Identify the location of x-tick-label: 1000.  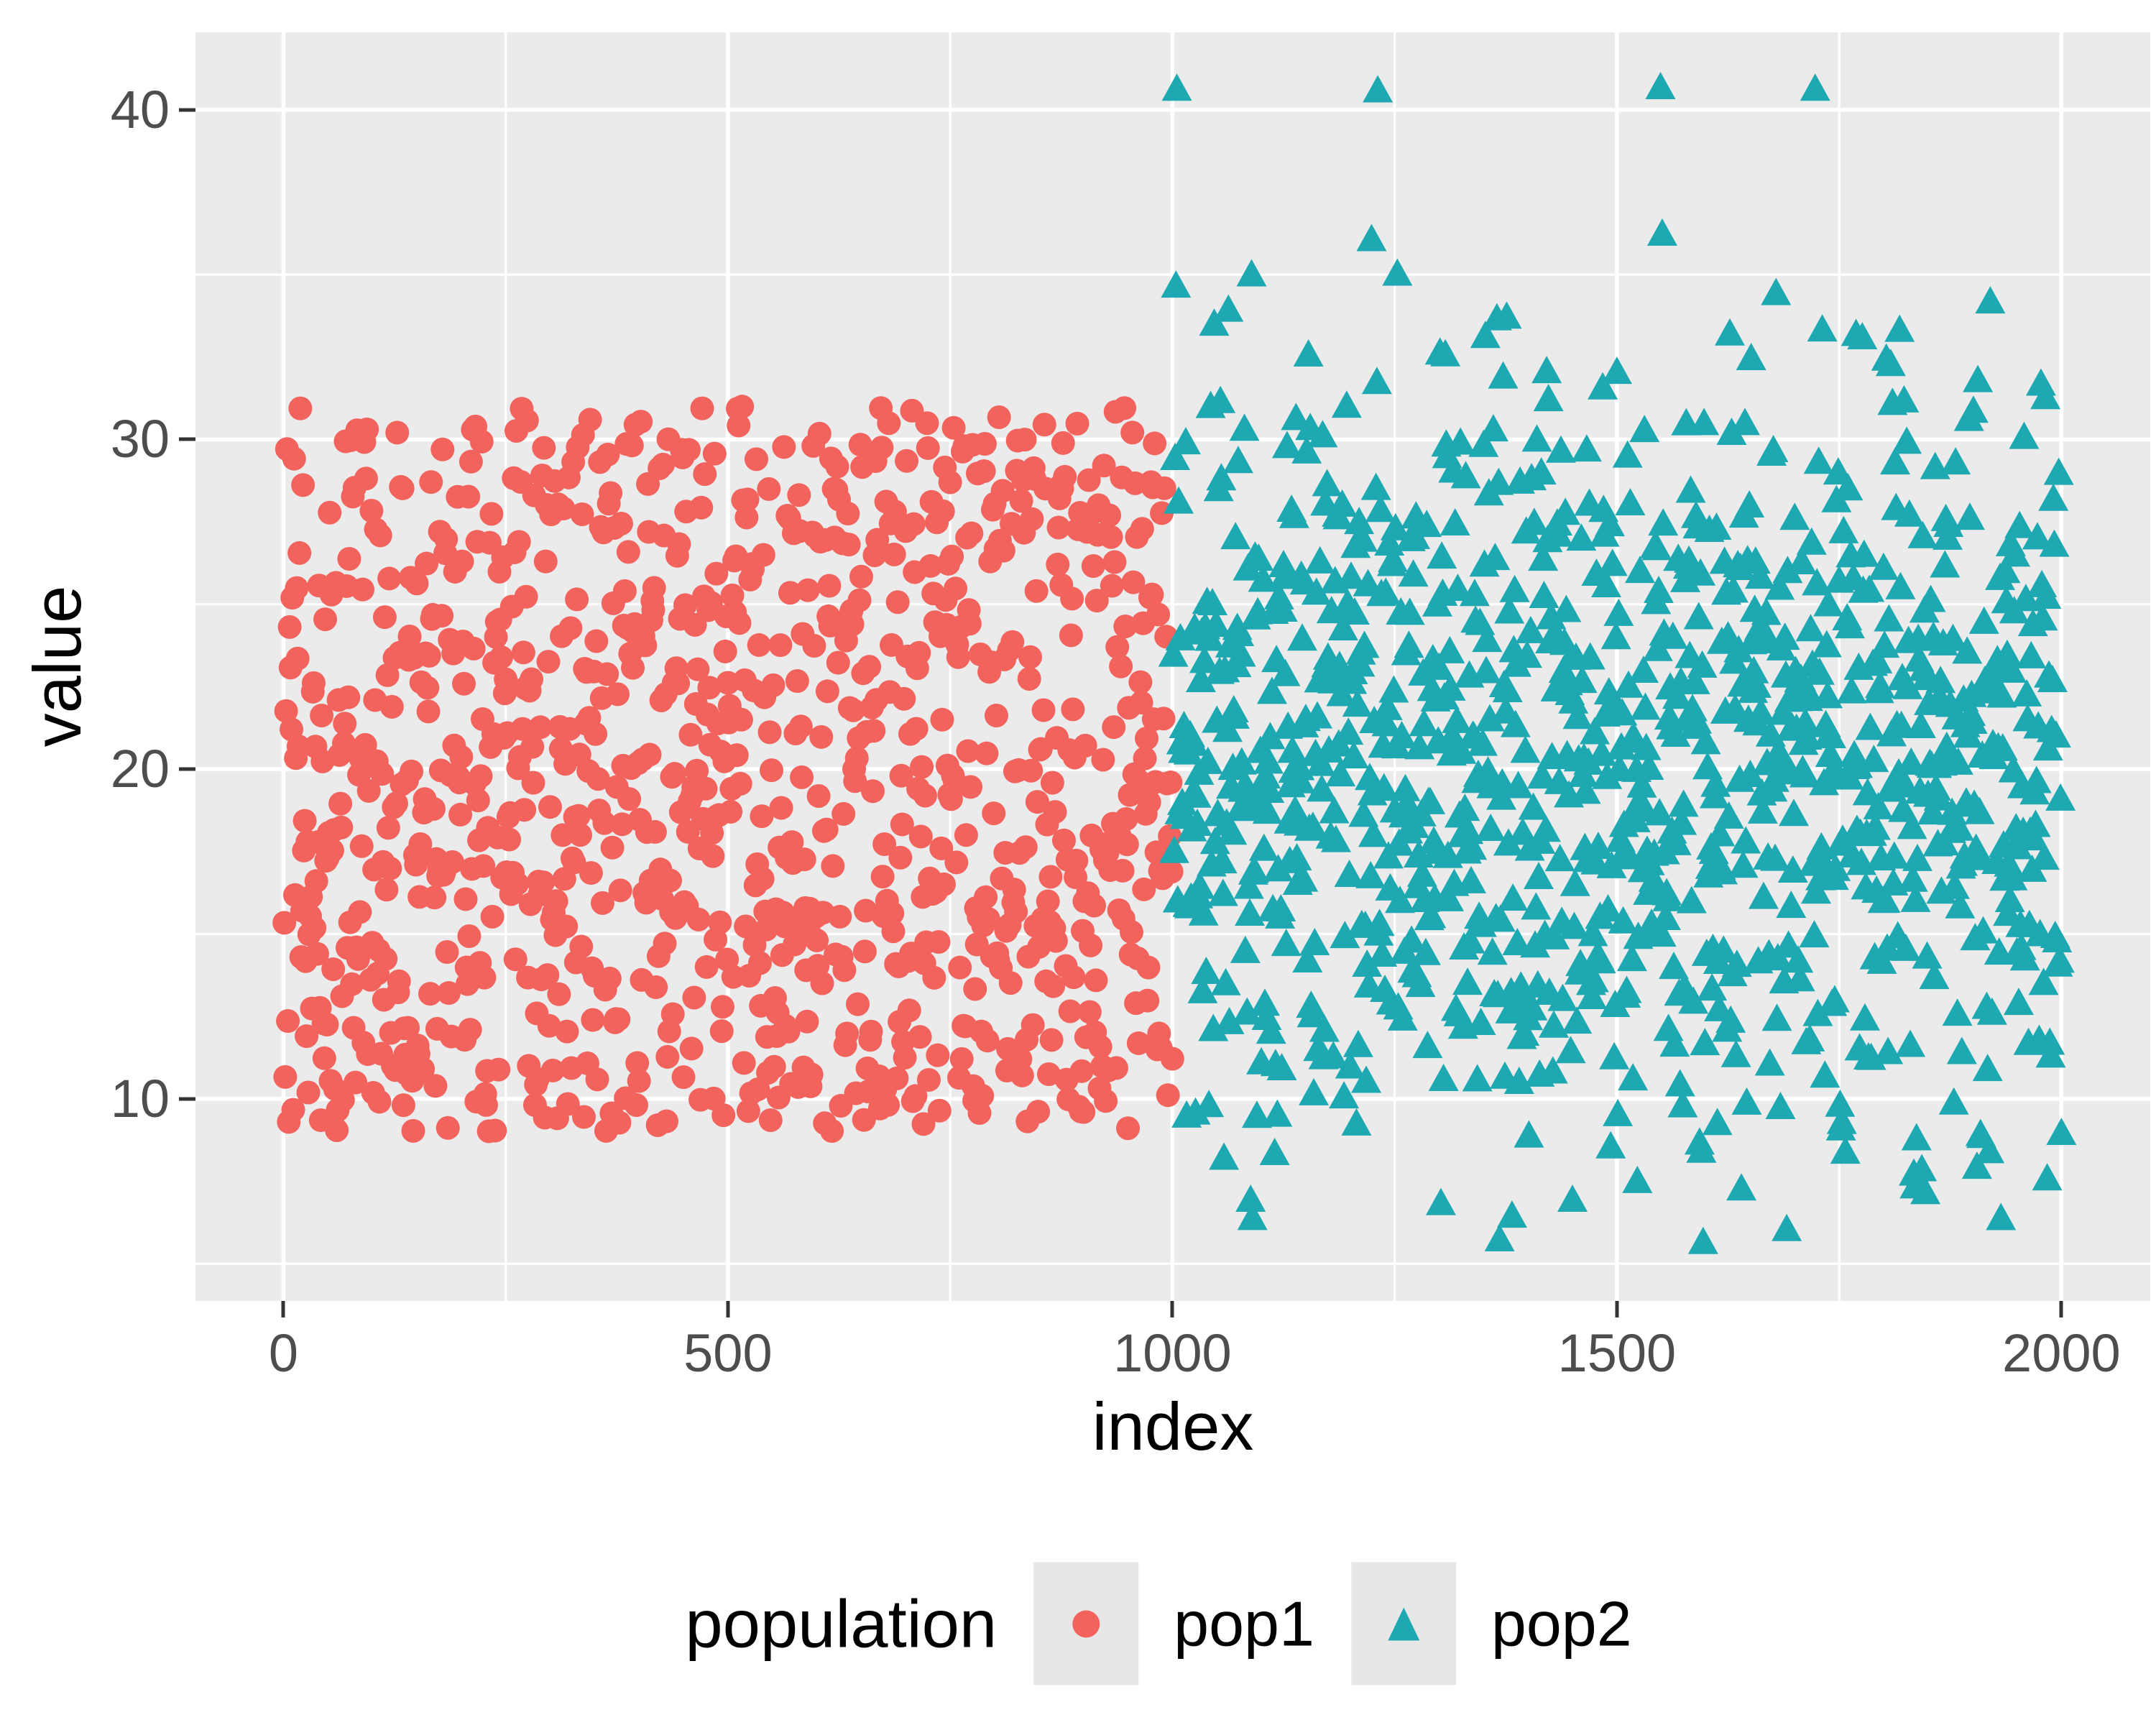
(1172, 1353).